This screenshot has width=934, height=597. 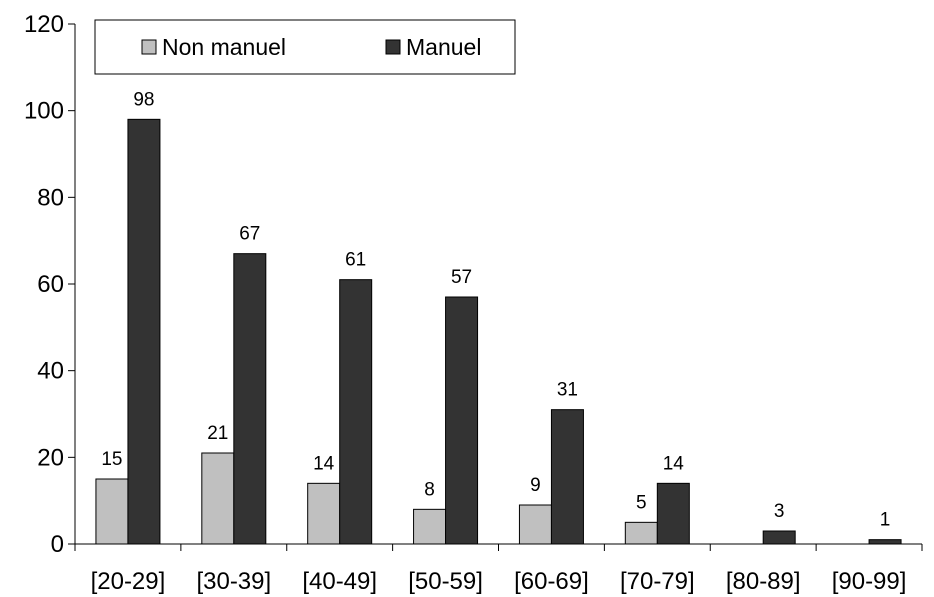 I want to click on legend-swatch-manuel, so click(x=393, y=47).